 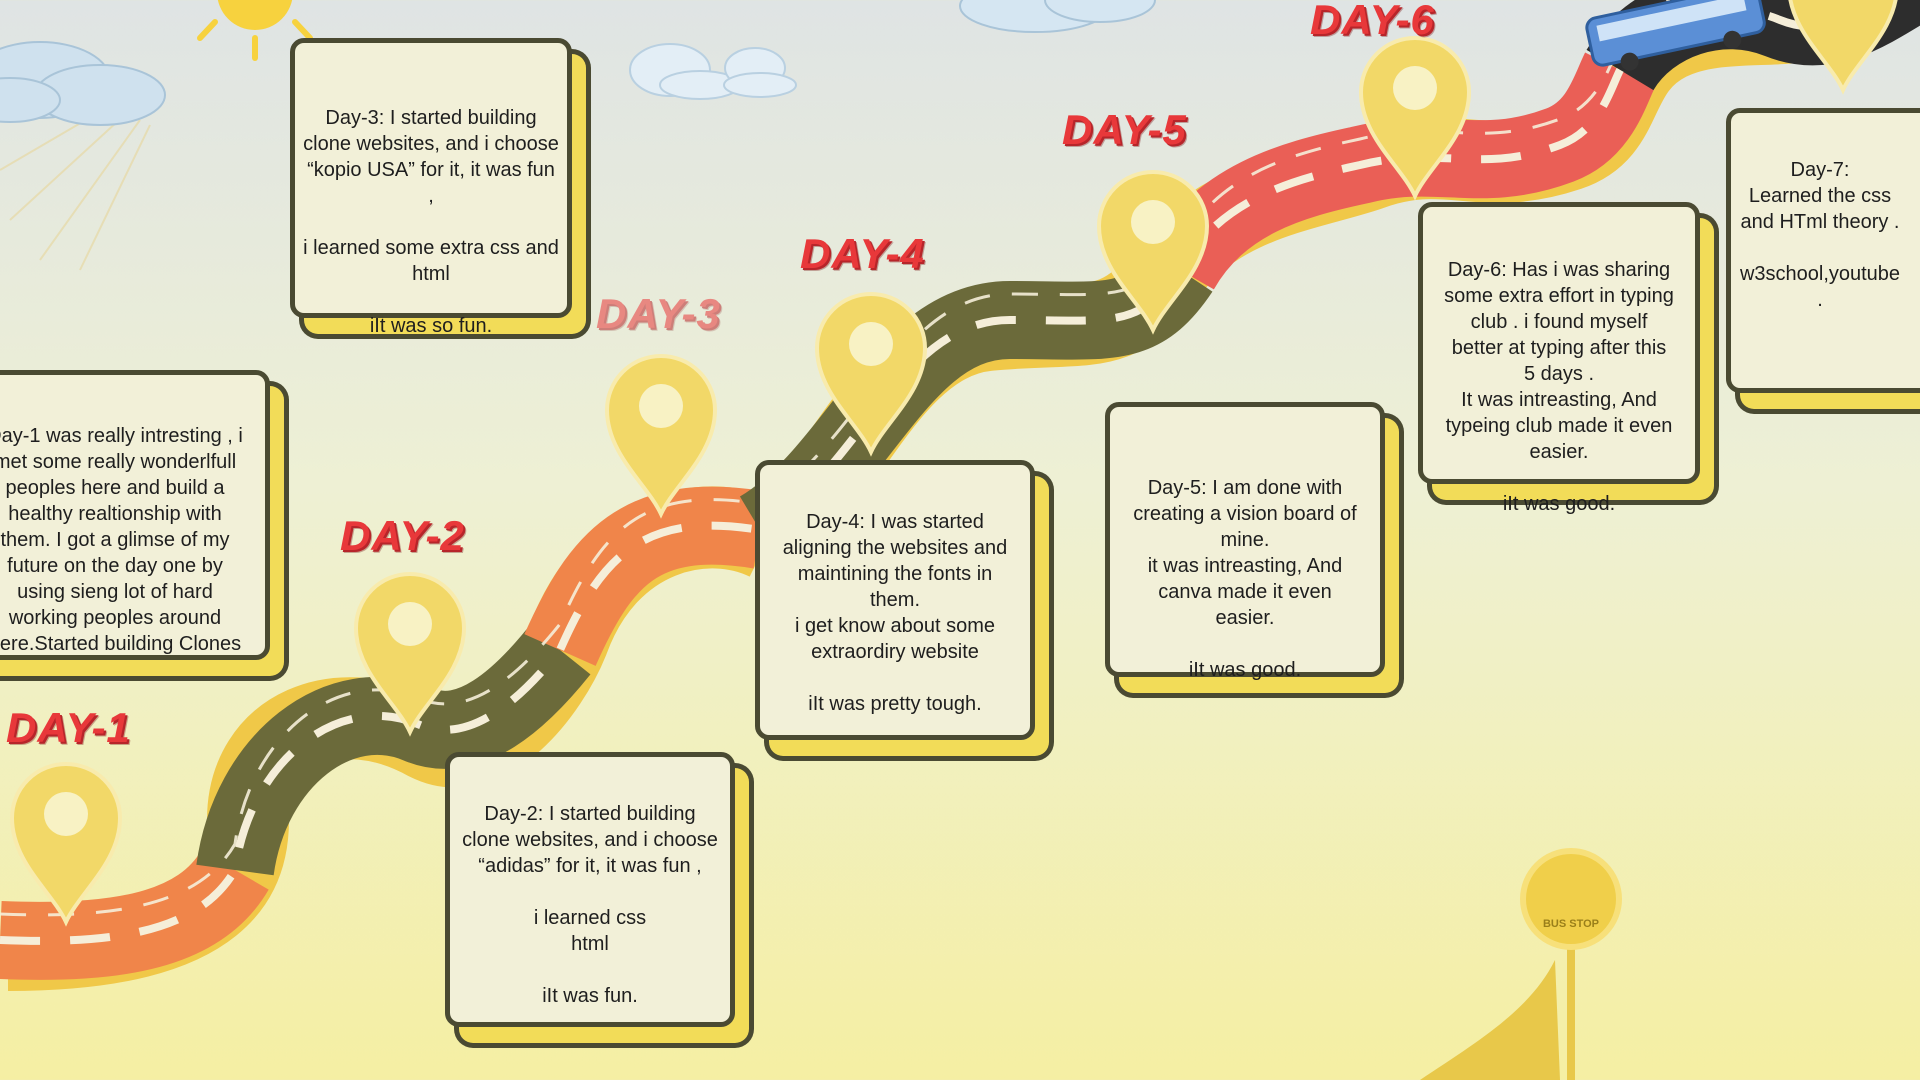 I want to click on bus-stop-sign: BUS STOP, so click(x=1571, y=899).